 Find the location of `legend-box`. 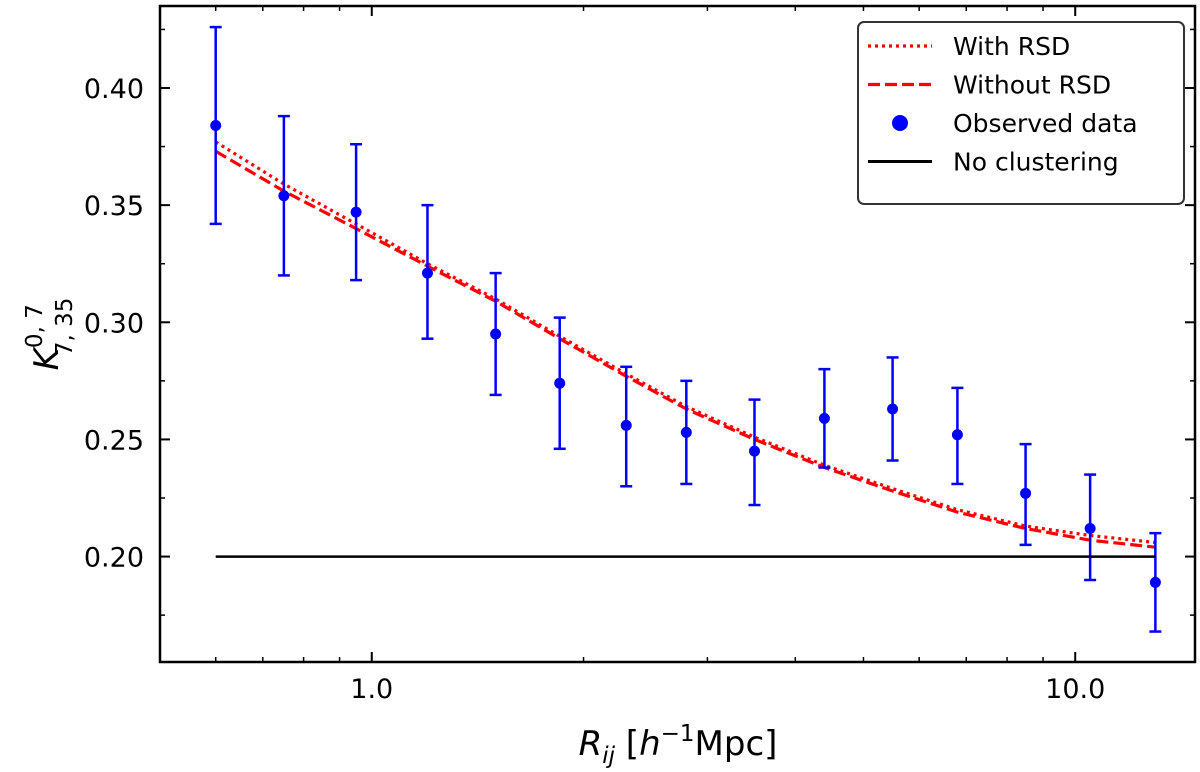

legend-box is located at coordinates (1021, 113).